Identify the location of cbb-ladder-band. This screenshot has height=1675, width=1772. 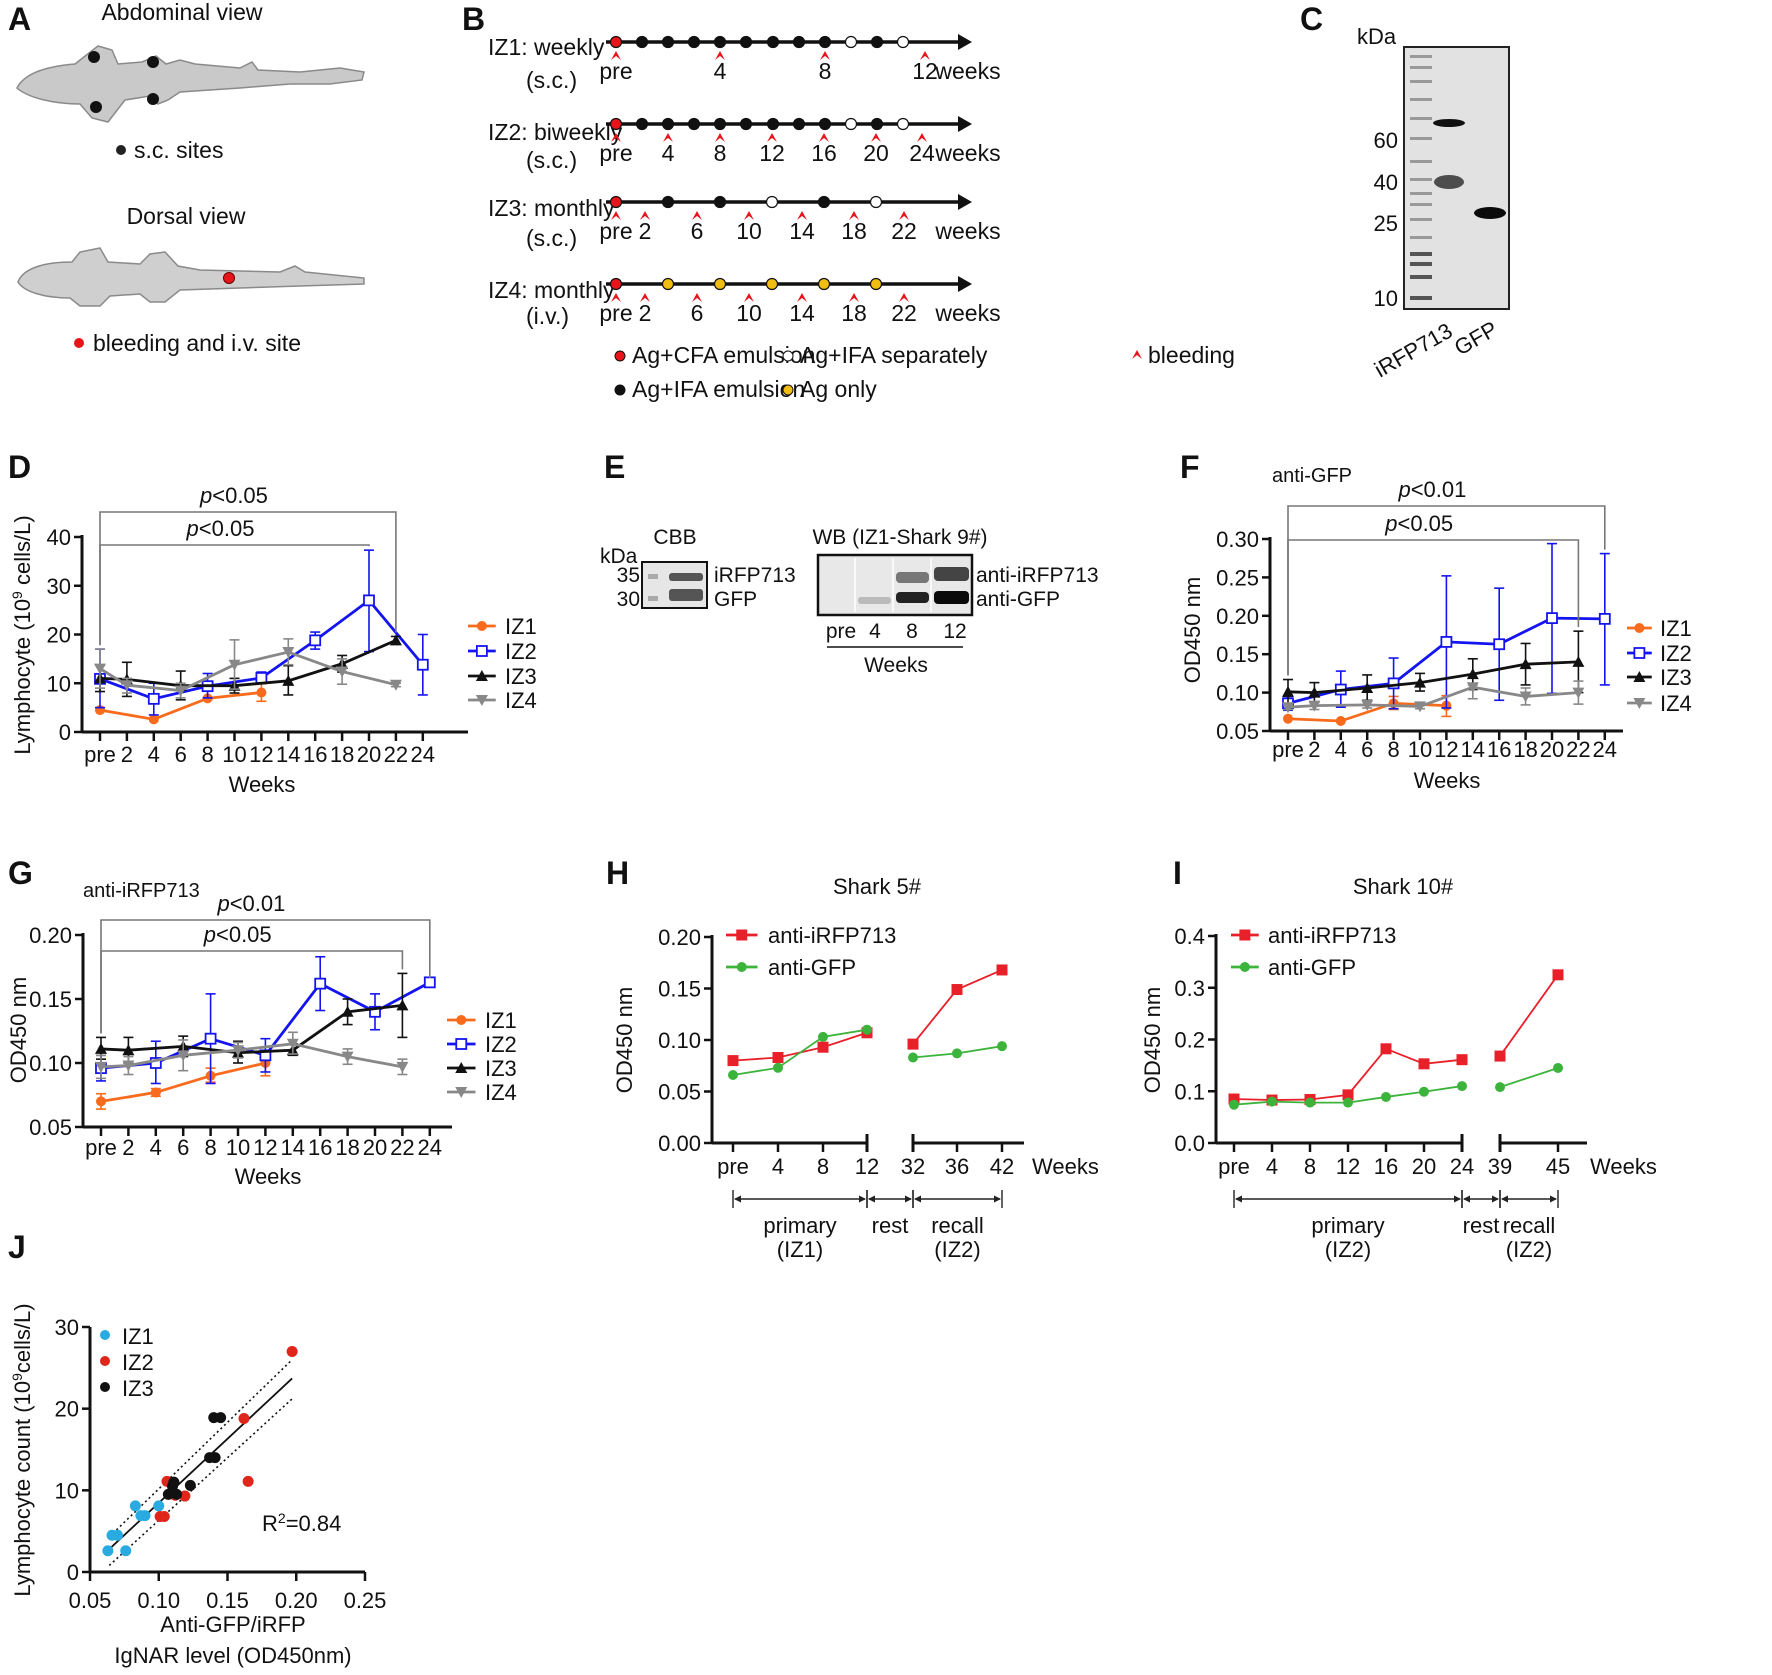
(653, 598).